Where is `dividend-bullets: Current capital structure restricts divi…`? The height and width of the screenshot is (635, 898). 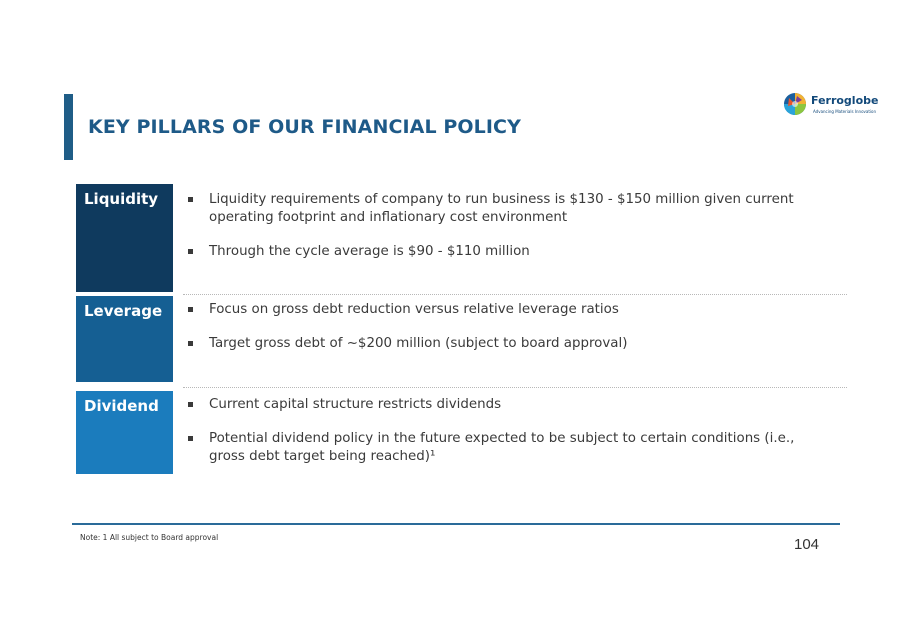 dividend-bullets: Current capital structure restricts divi… is located at coordinates (508, 431).